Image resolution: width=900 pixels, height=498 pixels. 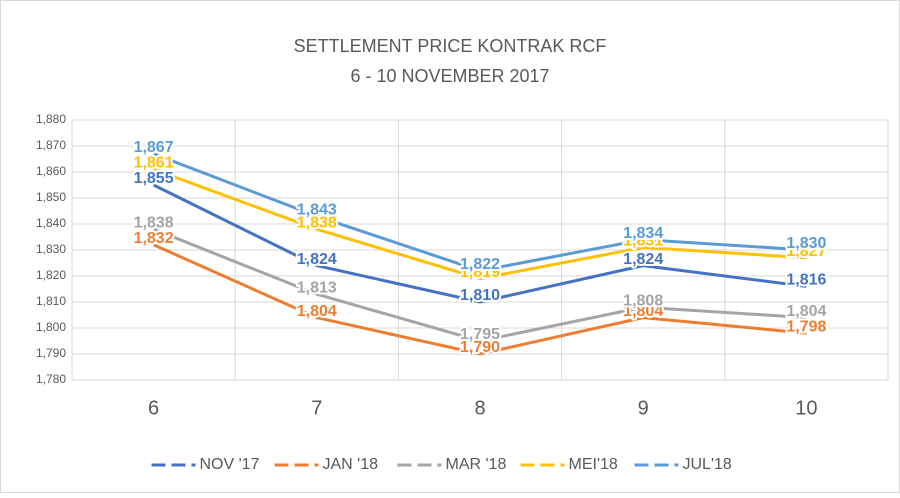 I want to click on data-label: 1,834, so click(x=643, y=233).